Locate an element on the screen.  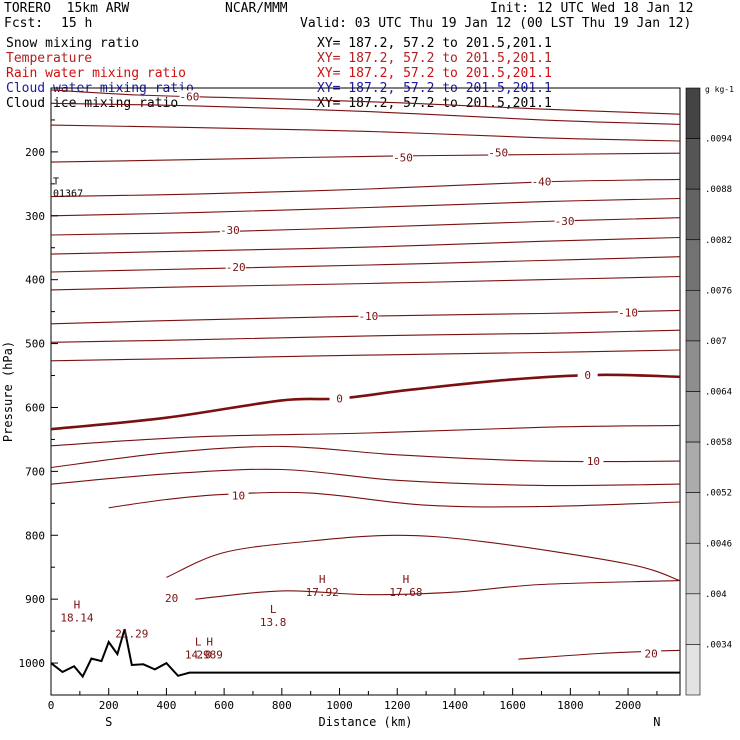
colorbar-label-1: .0088 is located at coordinates (718, 190).